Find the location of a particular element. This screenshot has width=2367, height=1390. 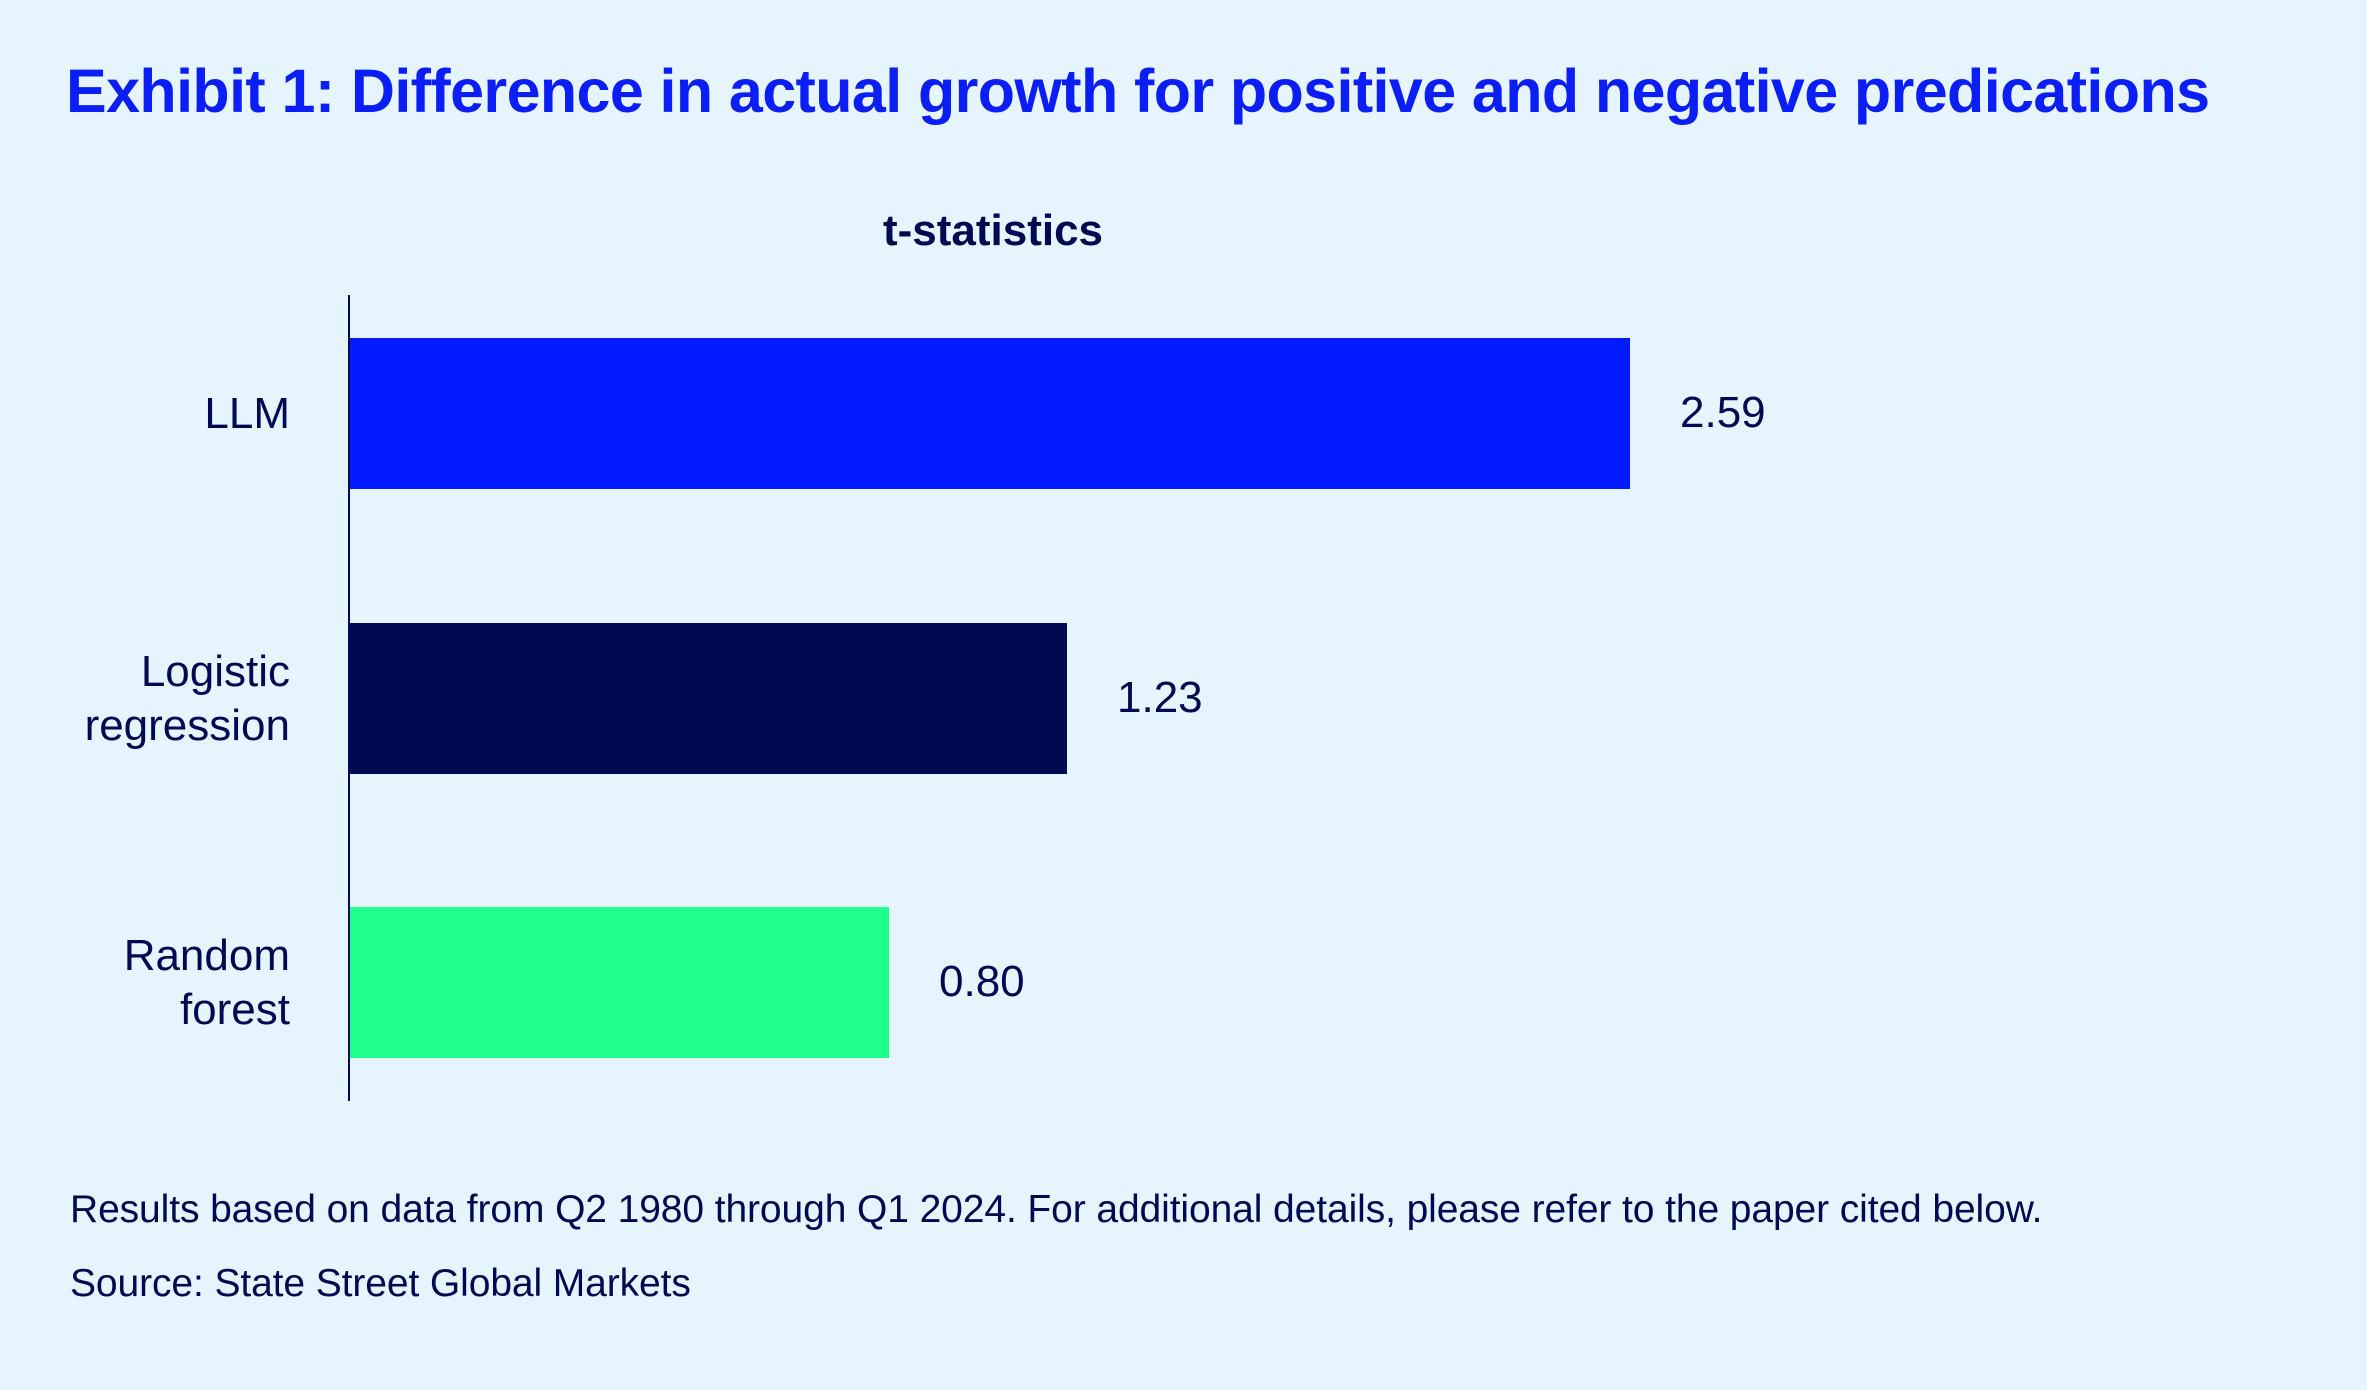

value-label-llm: 2.59 is located at coordinates (1723, 412).